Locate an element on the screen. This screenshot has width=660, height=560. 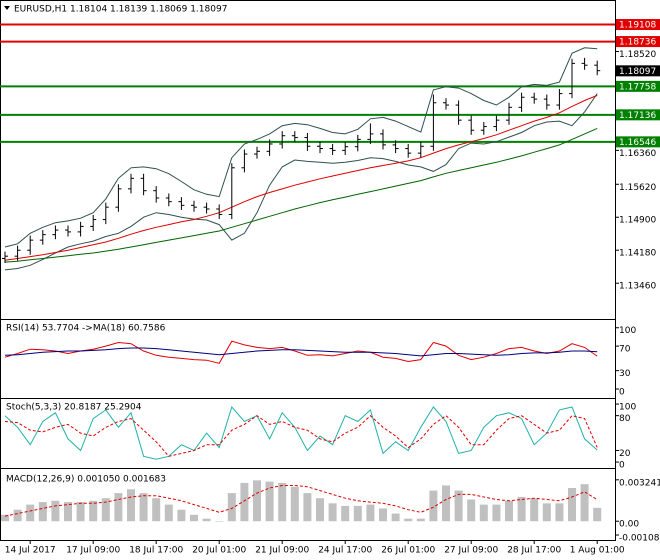
macd-title: MACD(12,26,9) 0.001050 0.001683 is located at coordinates (86, 480).